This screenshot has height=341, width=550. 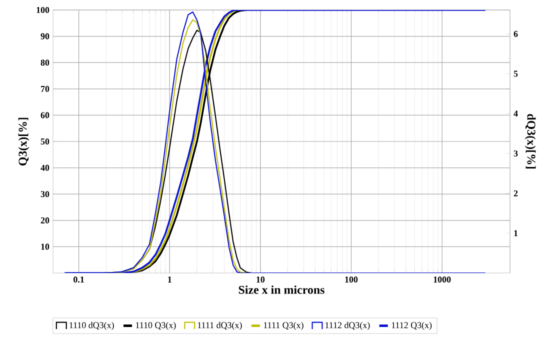 I want to click on x-tick-label: 1, so click(x=170, y=279).